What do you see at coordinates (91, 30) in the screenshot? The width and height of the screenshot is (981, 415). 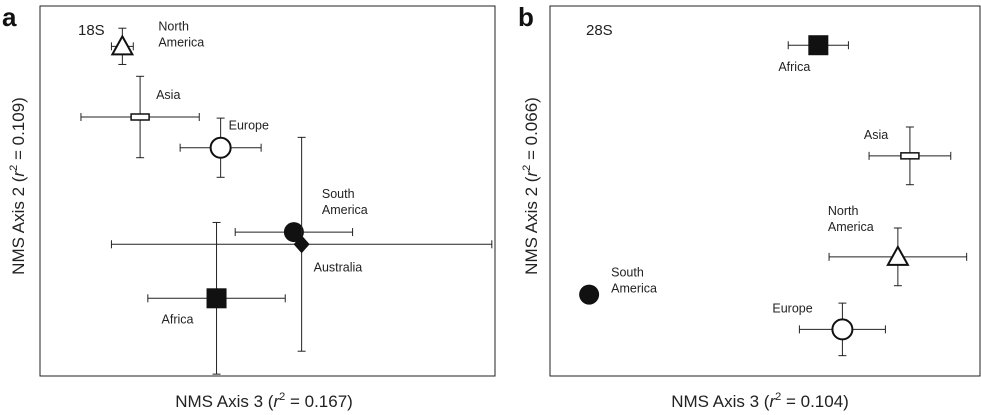 I see `gene-label: 18S` at bounding box center [91, 30].